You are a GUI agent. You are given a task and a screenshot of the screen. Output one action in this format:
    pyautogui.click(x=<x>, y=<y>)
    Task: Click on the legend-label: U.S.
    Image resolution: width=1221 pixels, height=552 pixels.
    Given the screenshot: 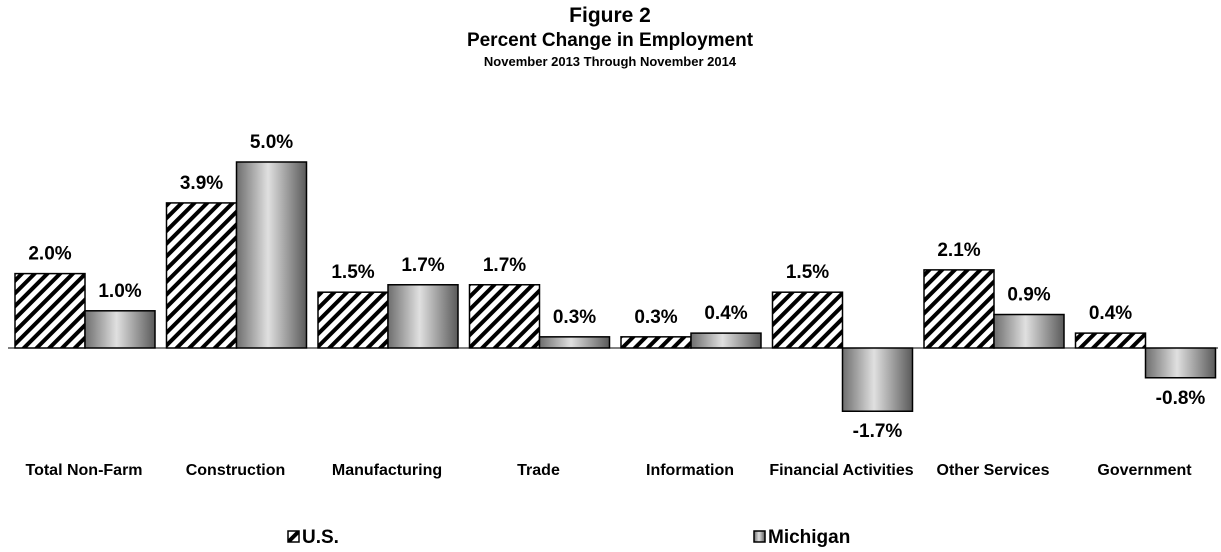 What is the action you would take?
    pyautogui.click(x=320, y=537)
    